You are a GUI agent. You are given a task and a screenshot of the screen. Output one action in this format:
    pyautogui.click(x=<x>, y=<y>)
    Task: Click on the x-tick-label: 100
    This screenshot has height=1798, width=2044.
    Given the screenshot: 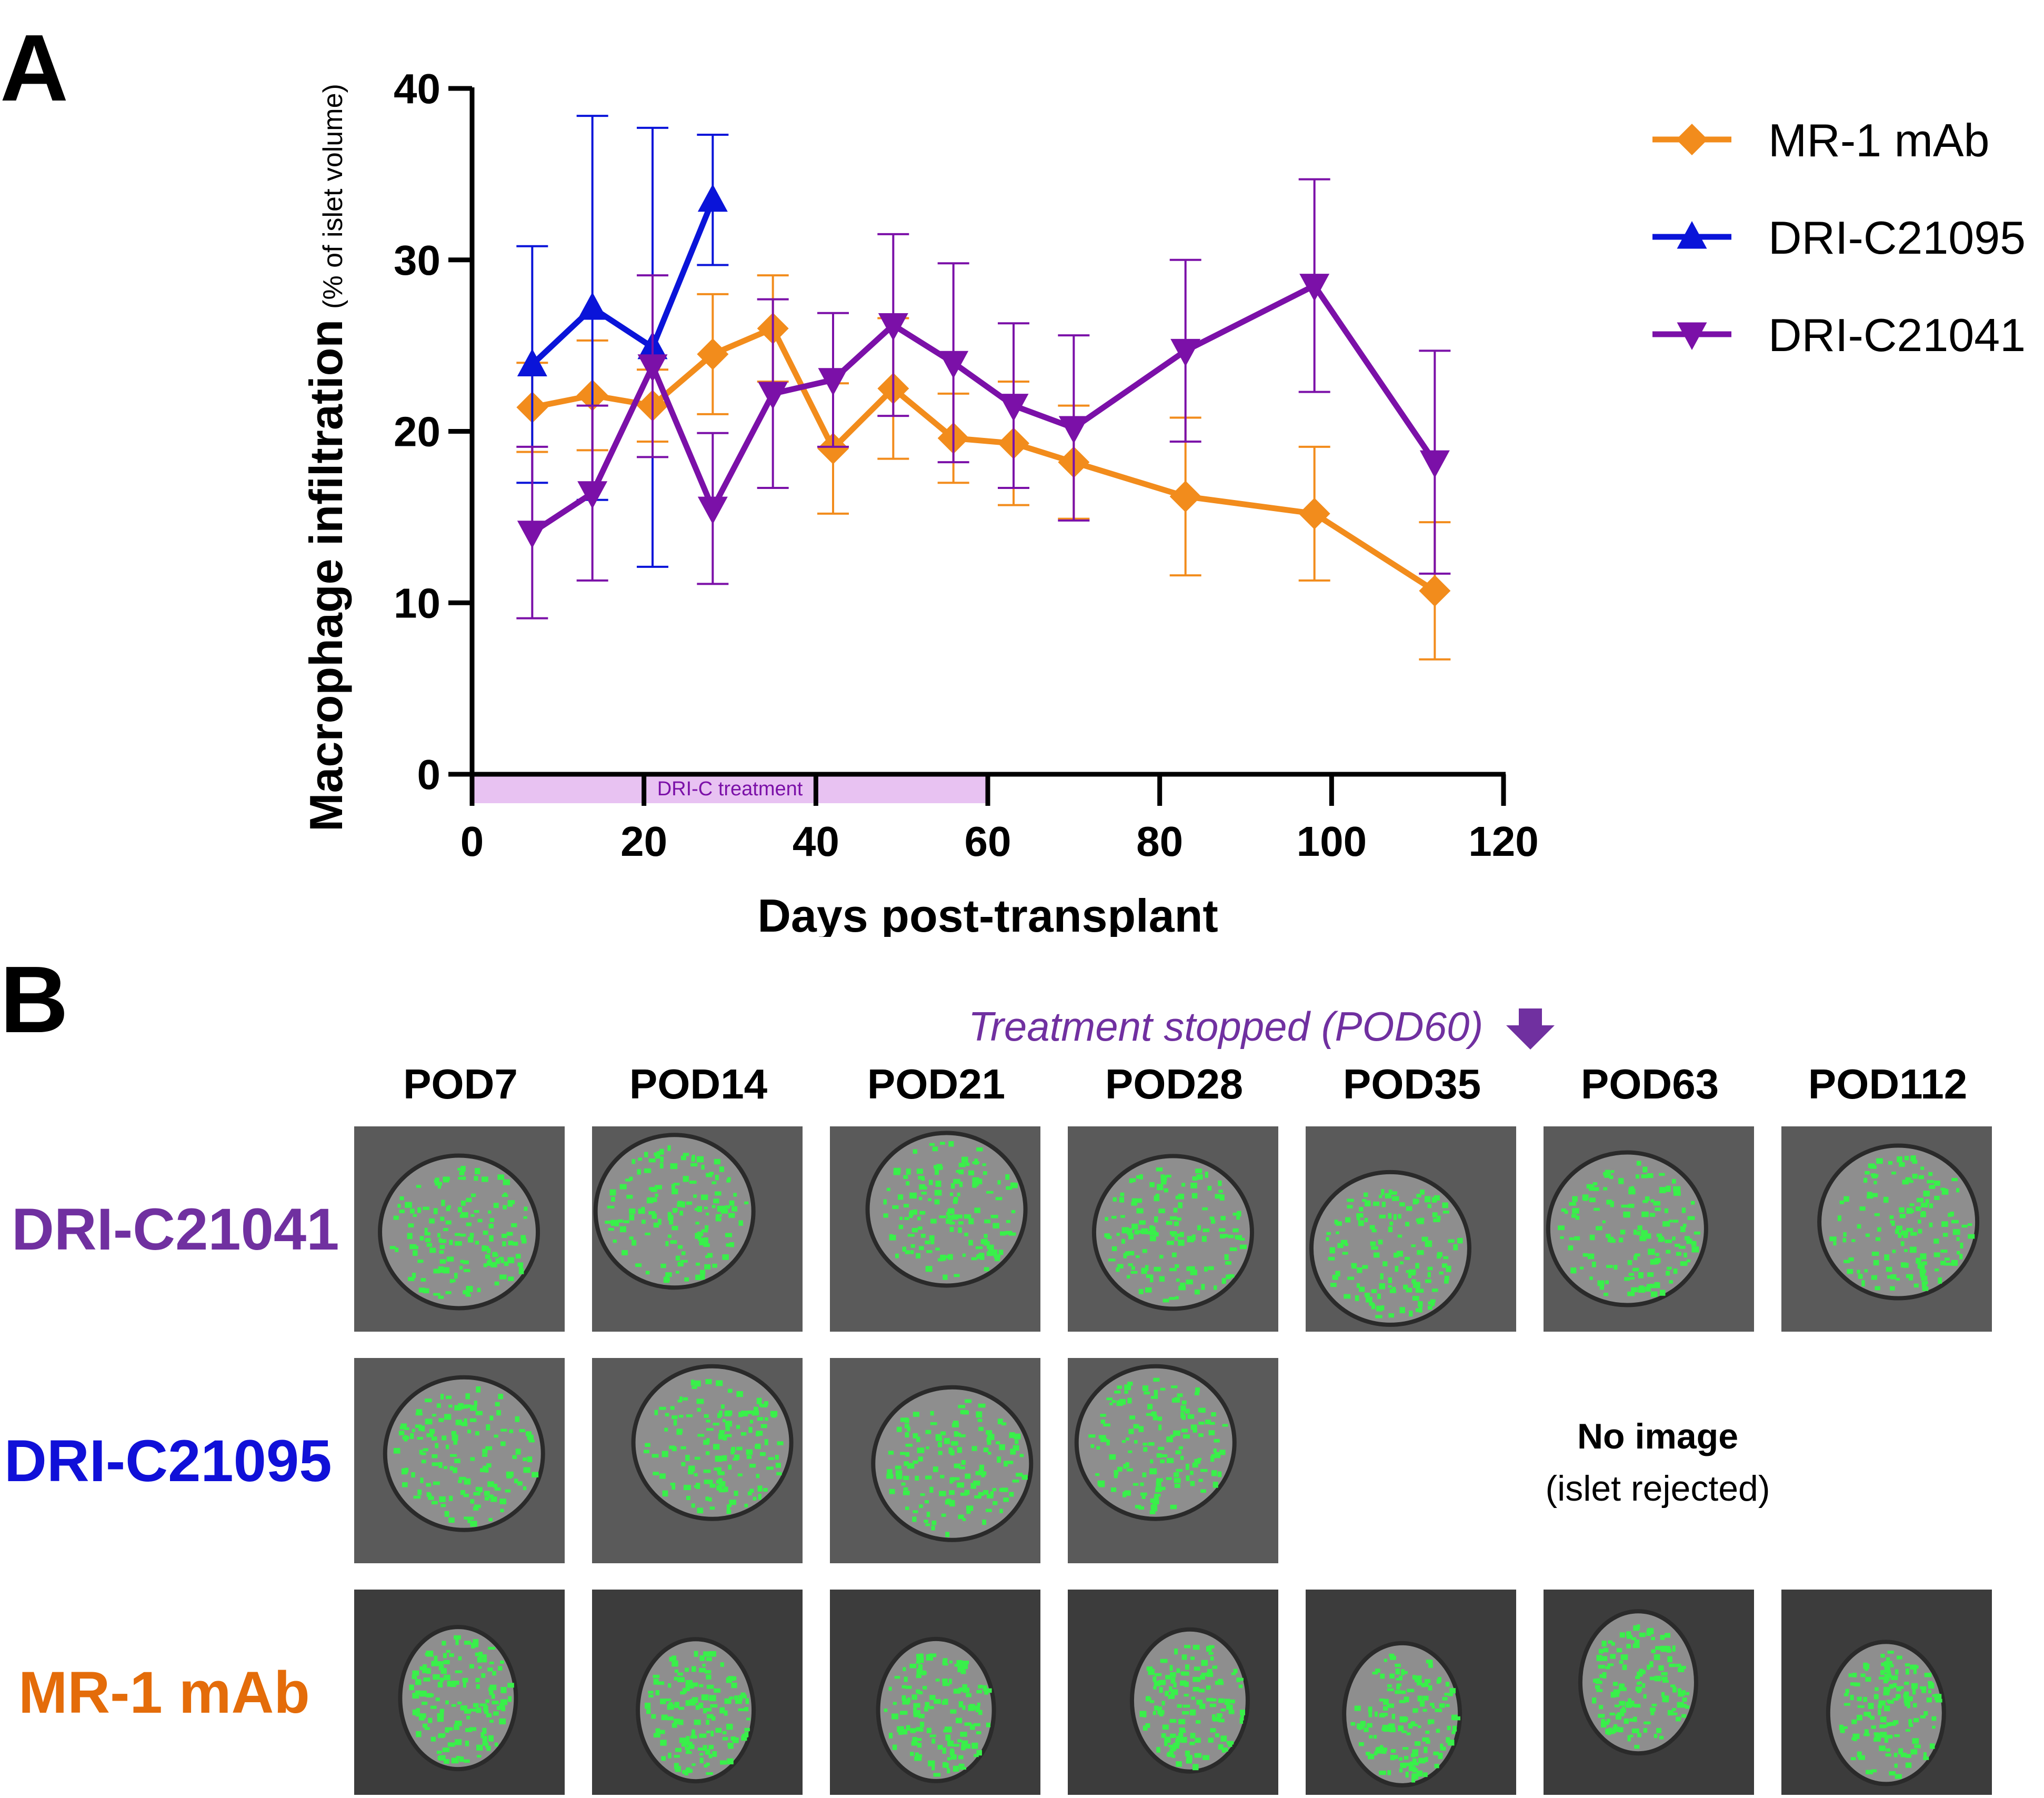 What is the action you would take?
    pyautogui.click(x=1332, y=841)
    